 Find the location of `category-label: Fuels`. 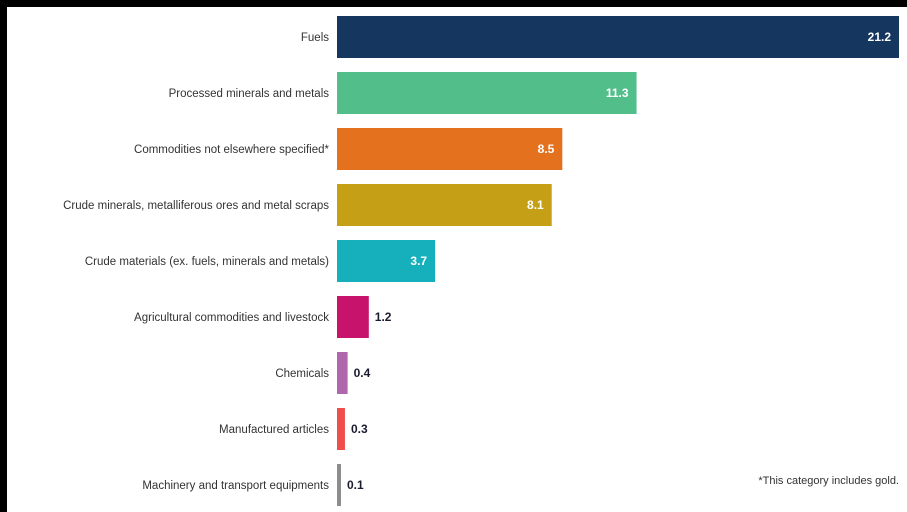

category-label: Fuels is located at coordinates (315, 38).